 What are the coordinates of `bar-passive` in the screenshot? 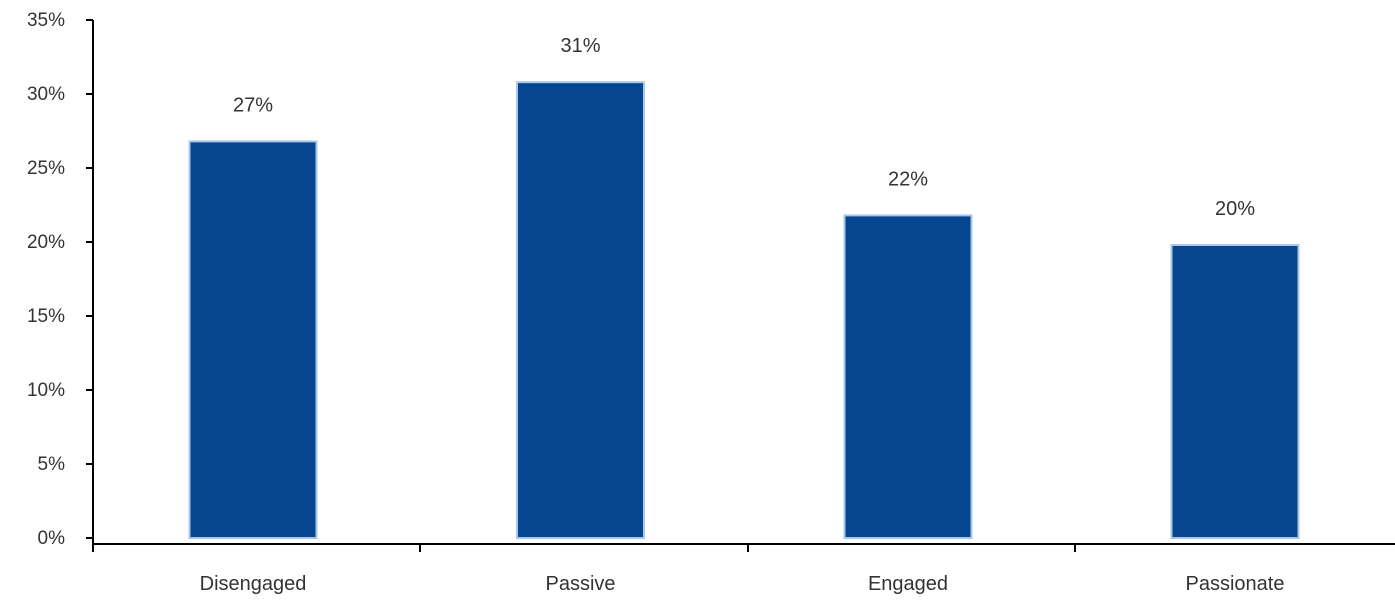 It's located at (580, 310).